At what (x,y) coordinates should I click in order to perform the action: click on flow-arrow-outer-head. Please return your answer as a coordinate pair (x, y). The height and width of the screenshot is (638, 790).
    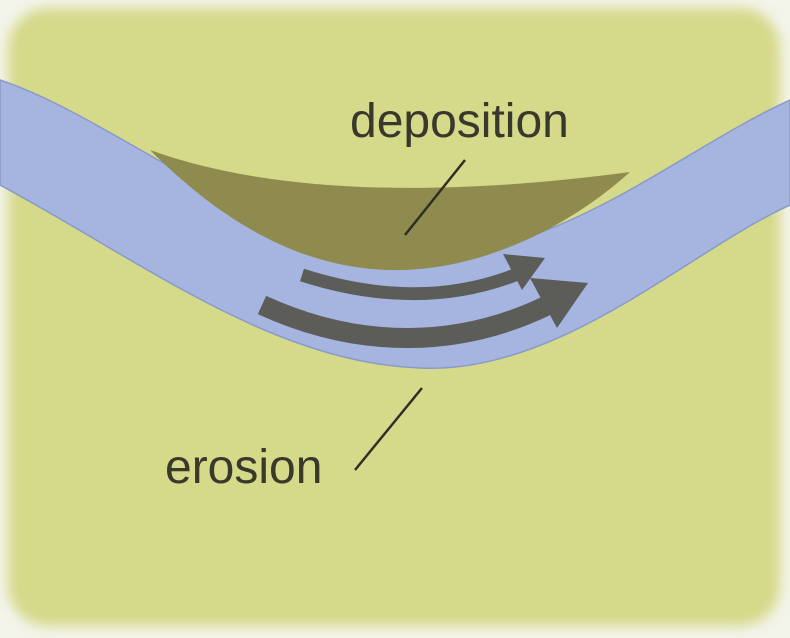
    Looking at the image, I should click on (559, 303).